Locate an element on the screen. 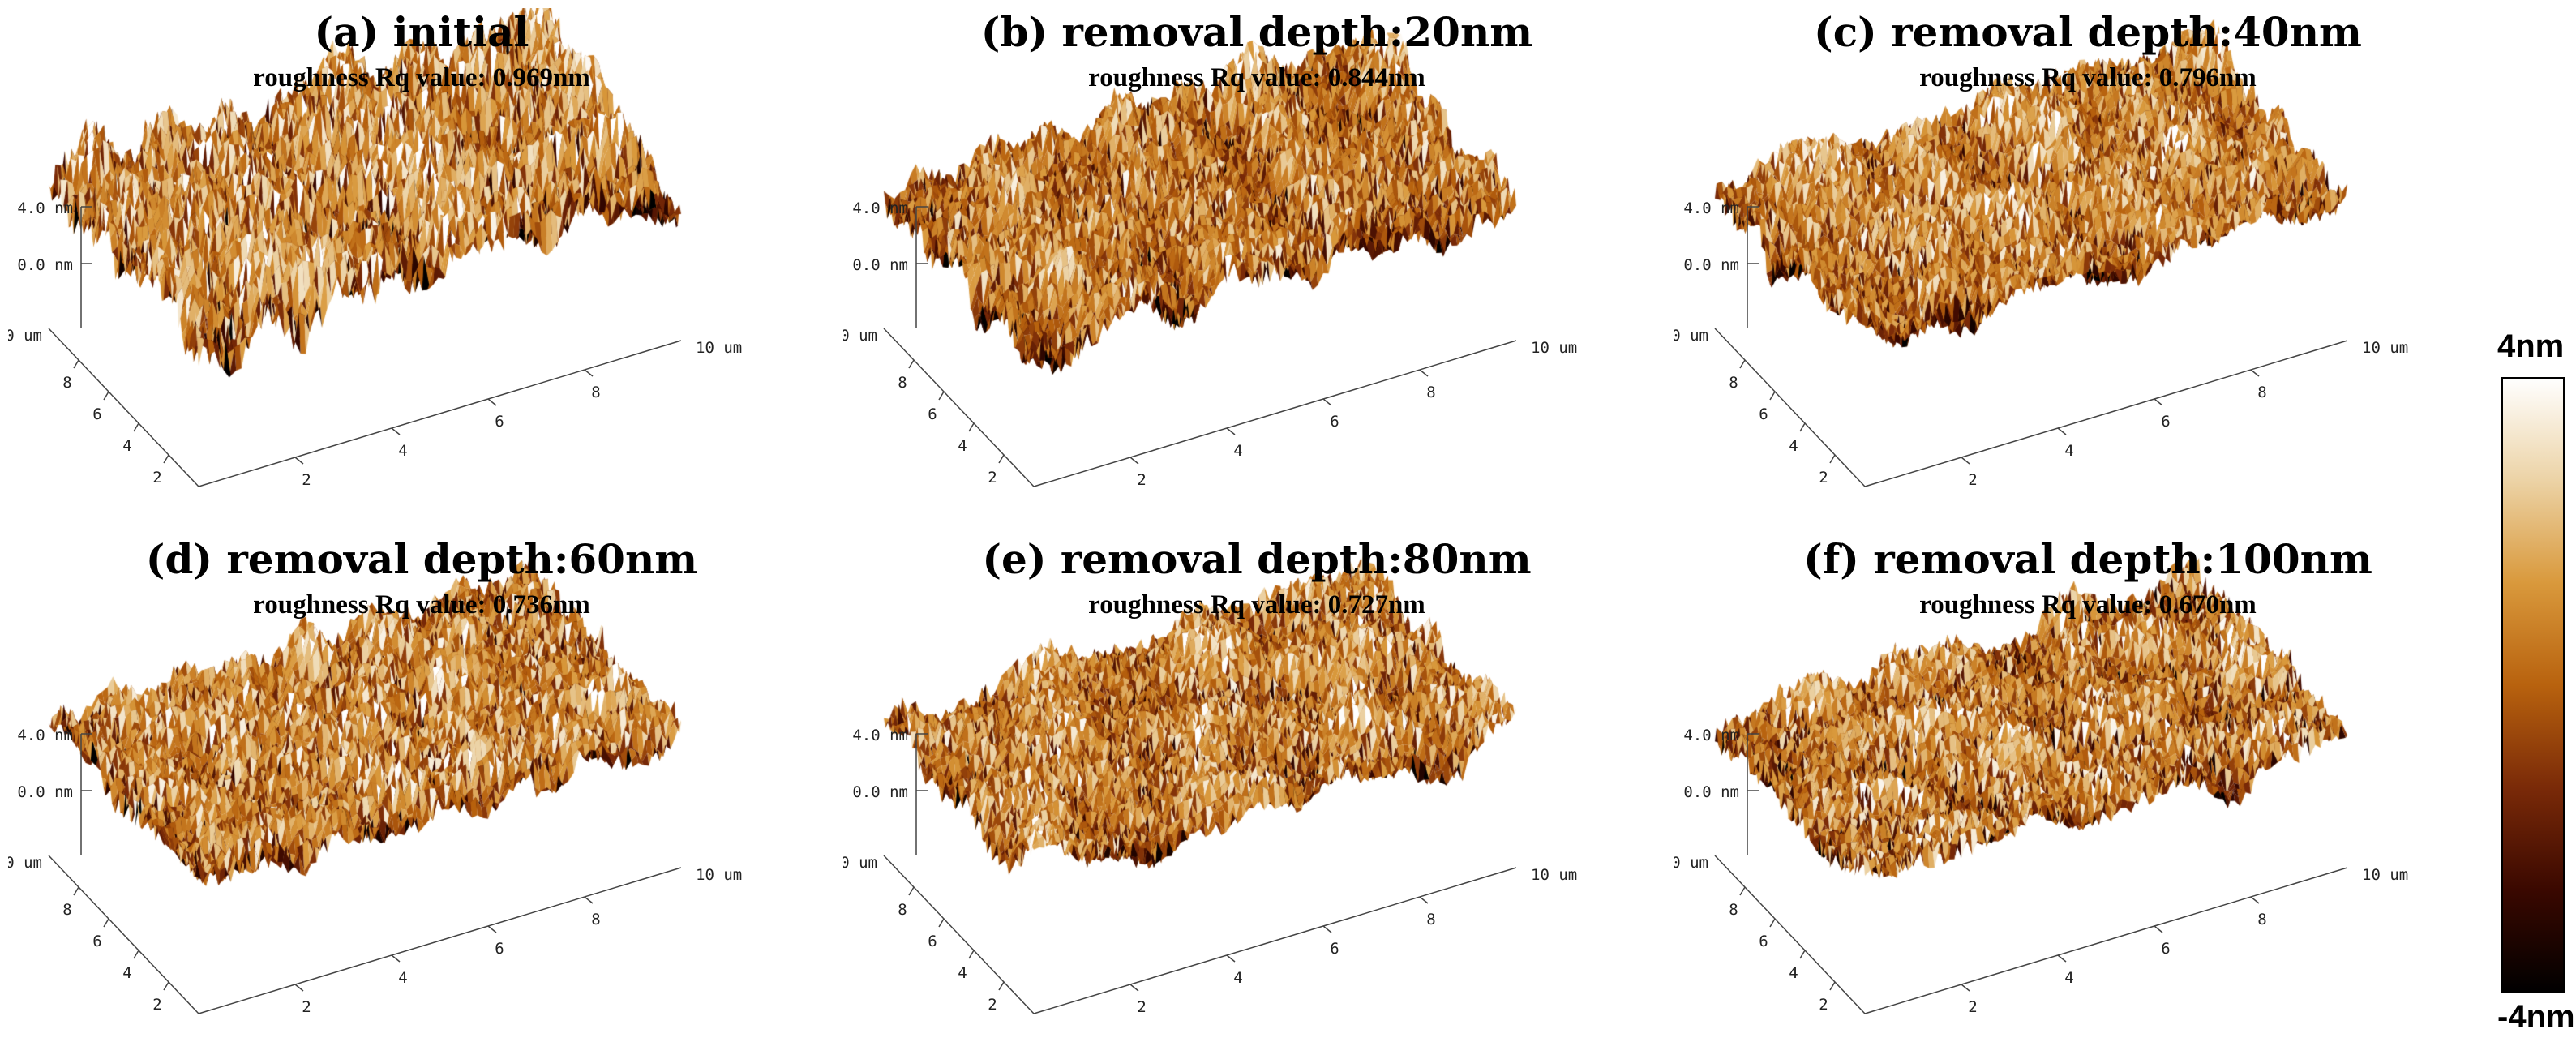  colorbar-gradient is located at coordinates (2533, 685).